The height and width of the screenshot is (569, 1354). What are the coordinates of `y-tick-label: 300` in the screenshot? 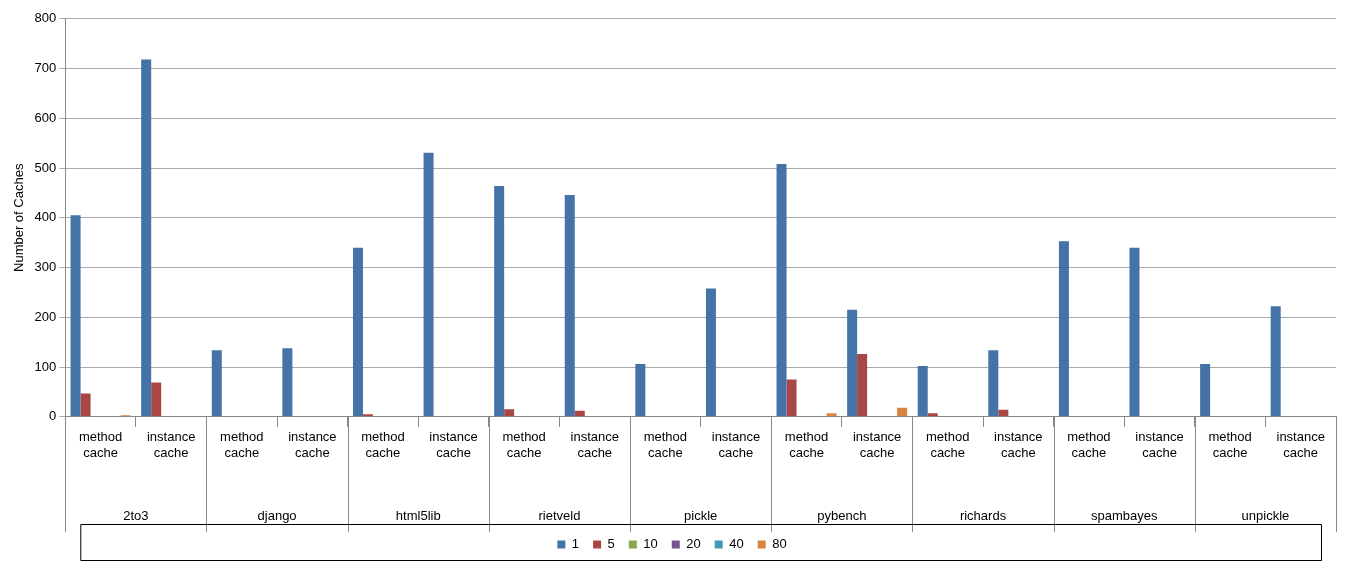 It's located at (45, 267).